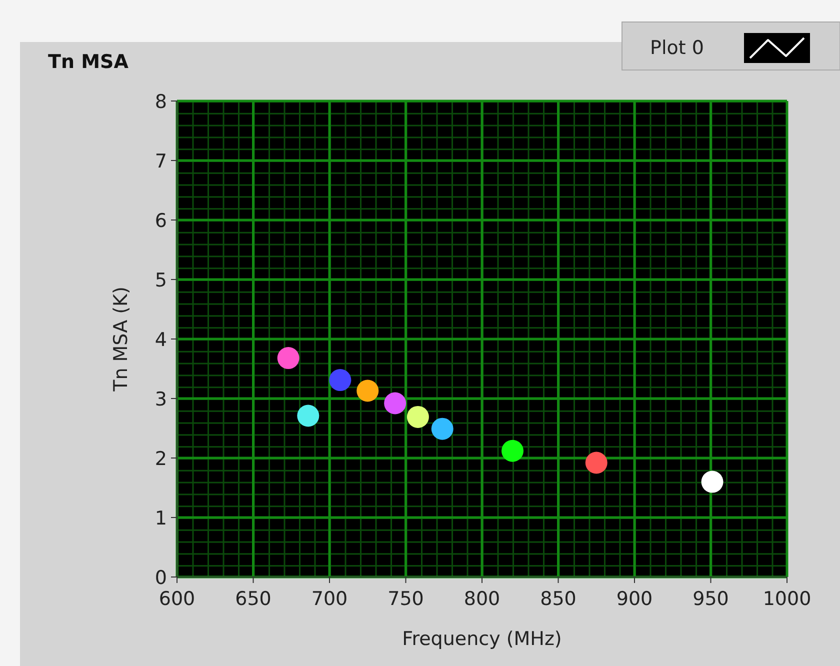  I want to click on y-tick-label: 1, so click(160, 519).